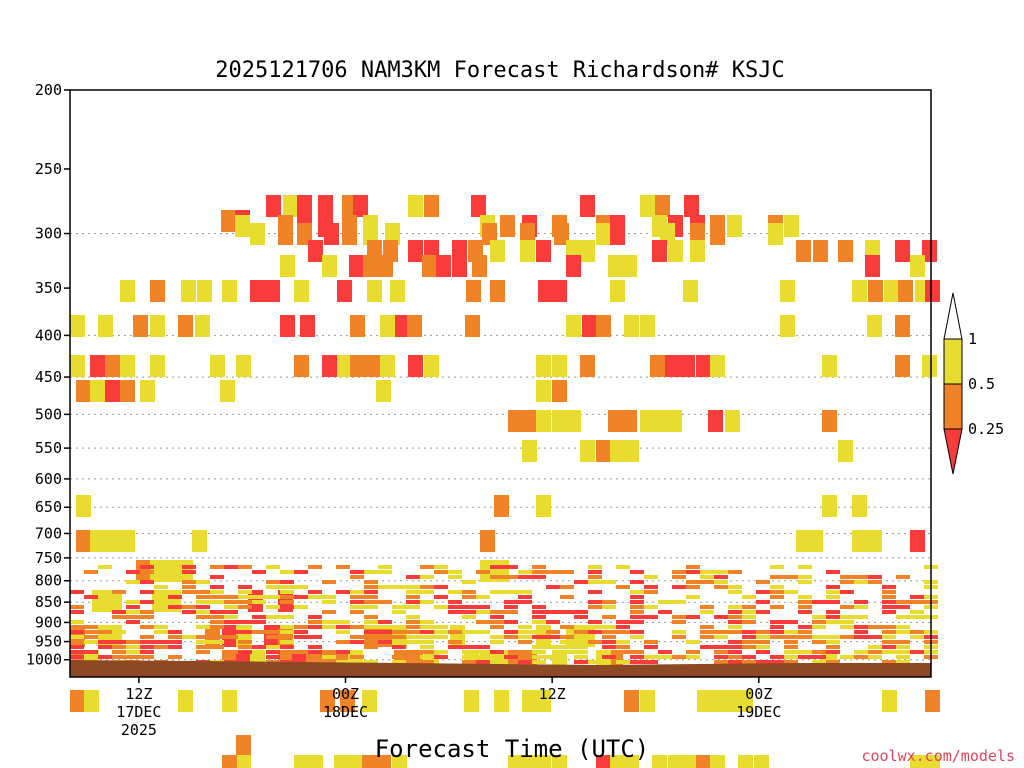 The height and width of the screenshot is (768, 1024). I want to click on legend-label: 0.25, so click(986, 429).